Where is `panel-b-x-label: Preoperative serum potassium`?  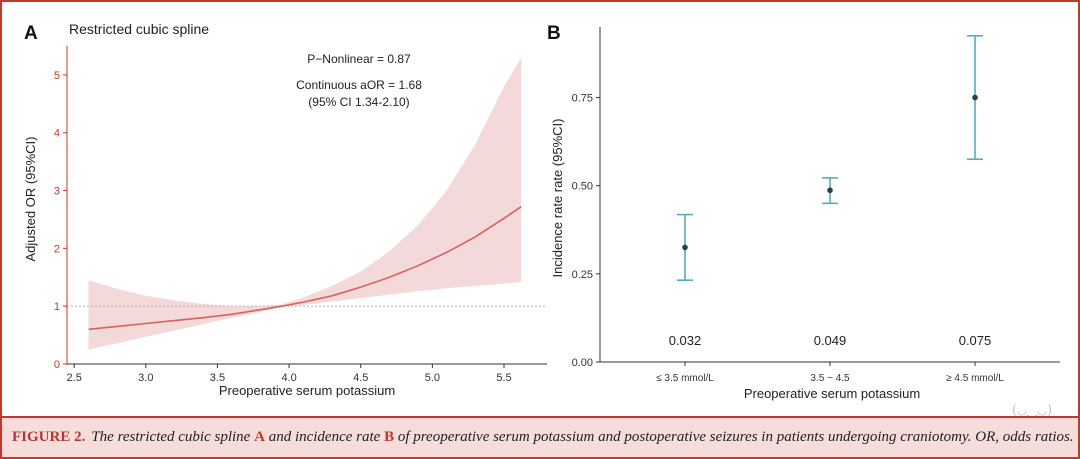
panel-b-x-label: Preoperative serum potassium is located at coordinates (832, 393).